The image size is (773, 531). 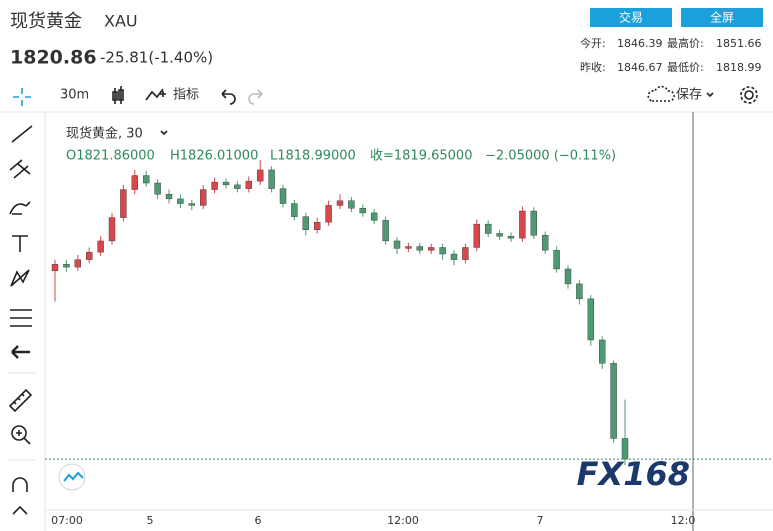 What do you see at coordinates (640, 67) in the screenshot?
I see `stat-value: 1846.67` at bounding box center [640, 67].